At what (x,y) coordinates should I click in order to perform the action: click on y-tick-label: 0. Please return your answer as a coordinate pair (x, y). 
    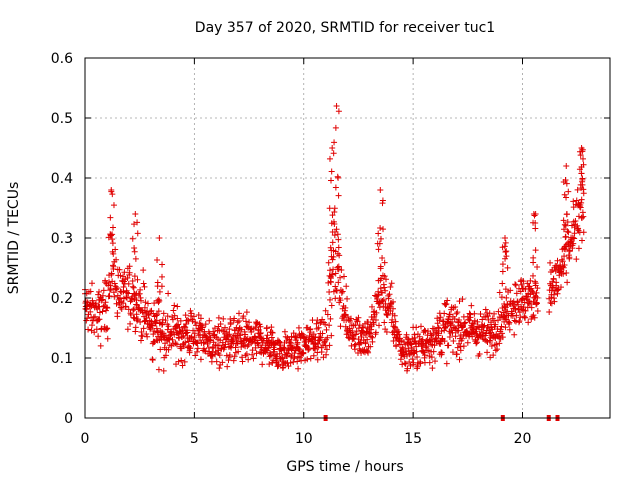
    Looking at the image, I should click on (68, 419).